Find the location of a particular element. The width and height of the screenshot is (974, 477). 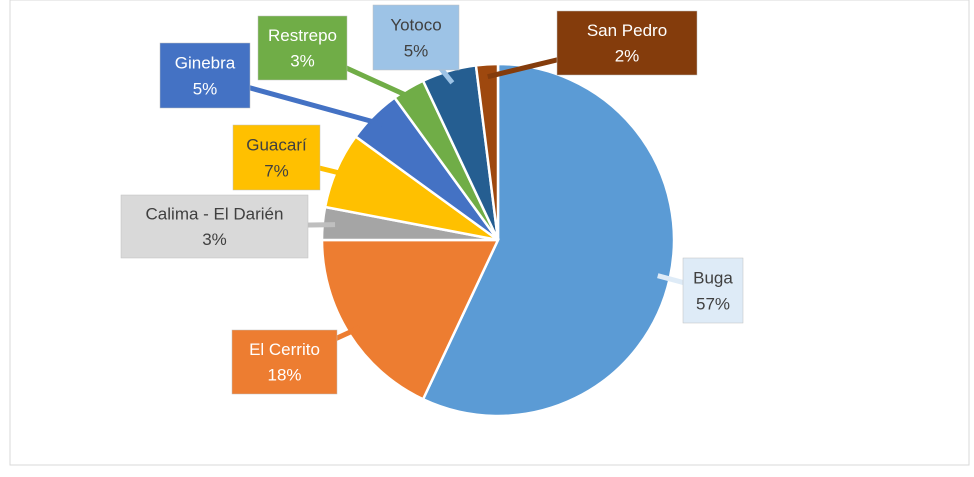

label-value: 2% is located at coordinates (627, 56).